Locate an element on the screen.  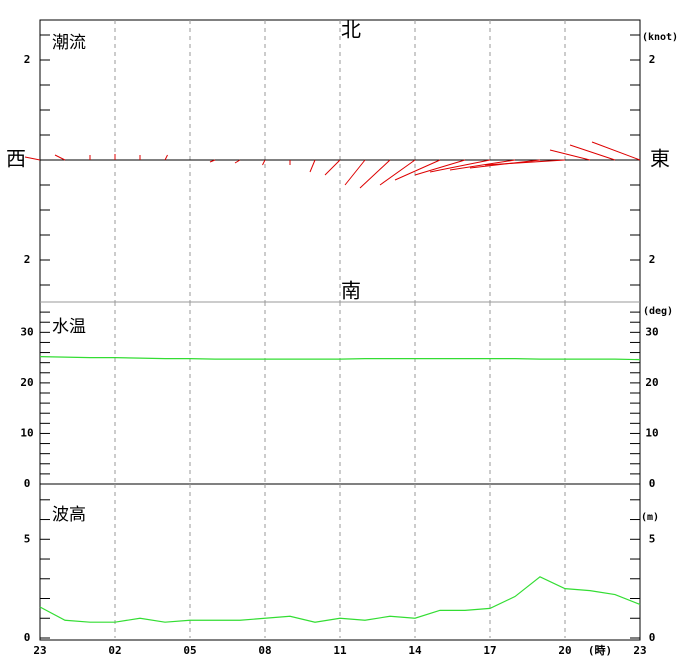
x-tick-label: 05 is located at coordinates (189, 650).